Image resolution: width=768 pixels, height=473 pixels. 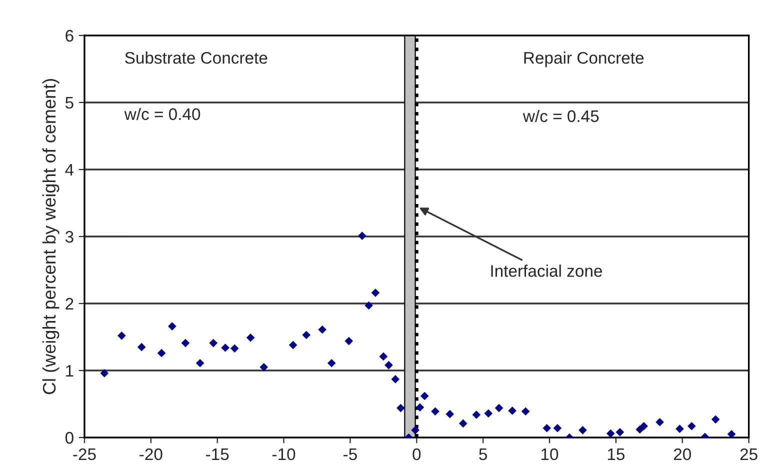 What do you see at coordinates (560, 116) in the screenshot?
I see `annotation: w/c = 0.45` at bounding box center [560, 116].